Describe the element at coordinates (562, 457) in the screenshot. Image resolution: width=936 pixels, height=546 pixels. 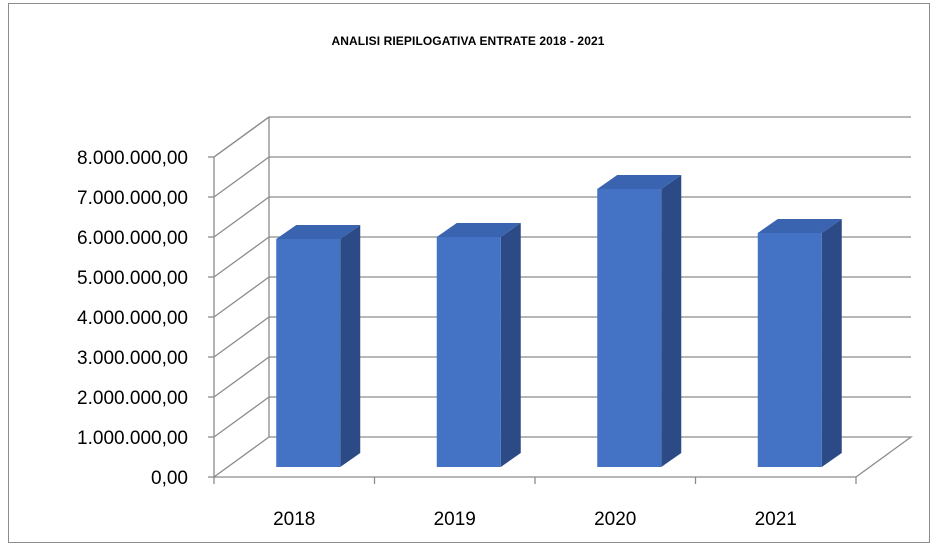
I see `chart-floor` at that location.